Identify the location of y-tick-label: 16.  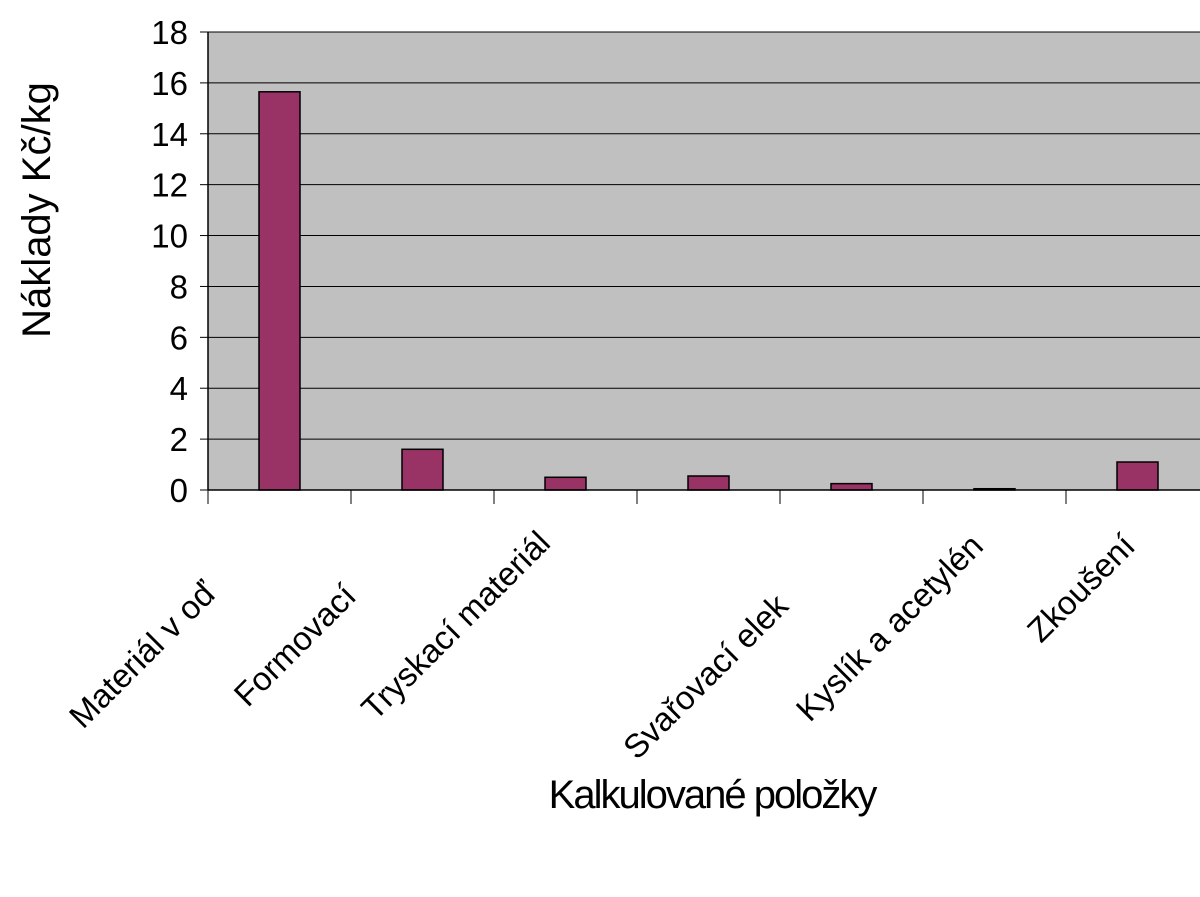
(169, 83).